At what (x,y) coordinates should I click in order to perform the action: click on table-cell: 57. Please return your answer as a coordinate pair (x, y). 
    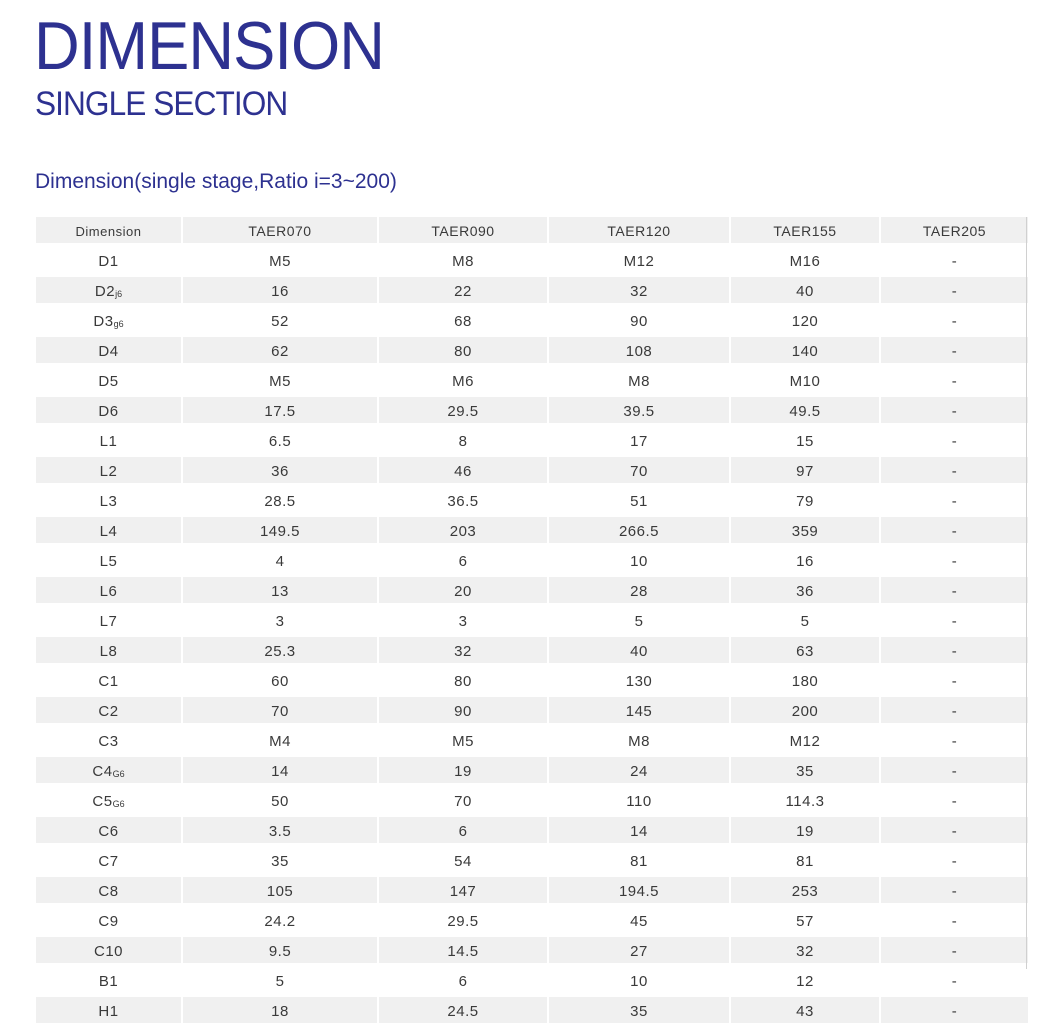
    Looking at the image, I should click on (804, 921).